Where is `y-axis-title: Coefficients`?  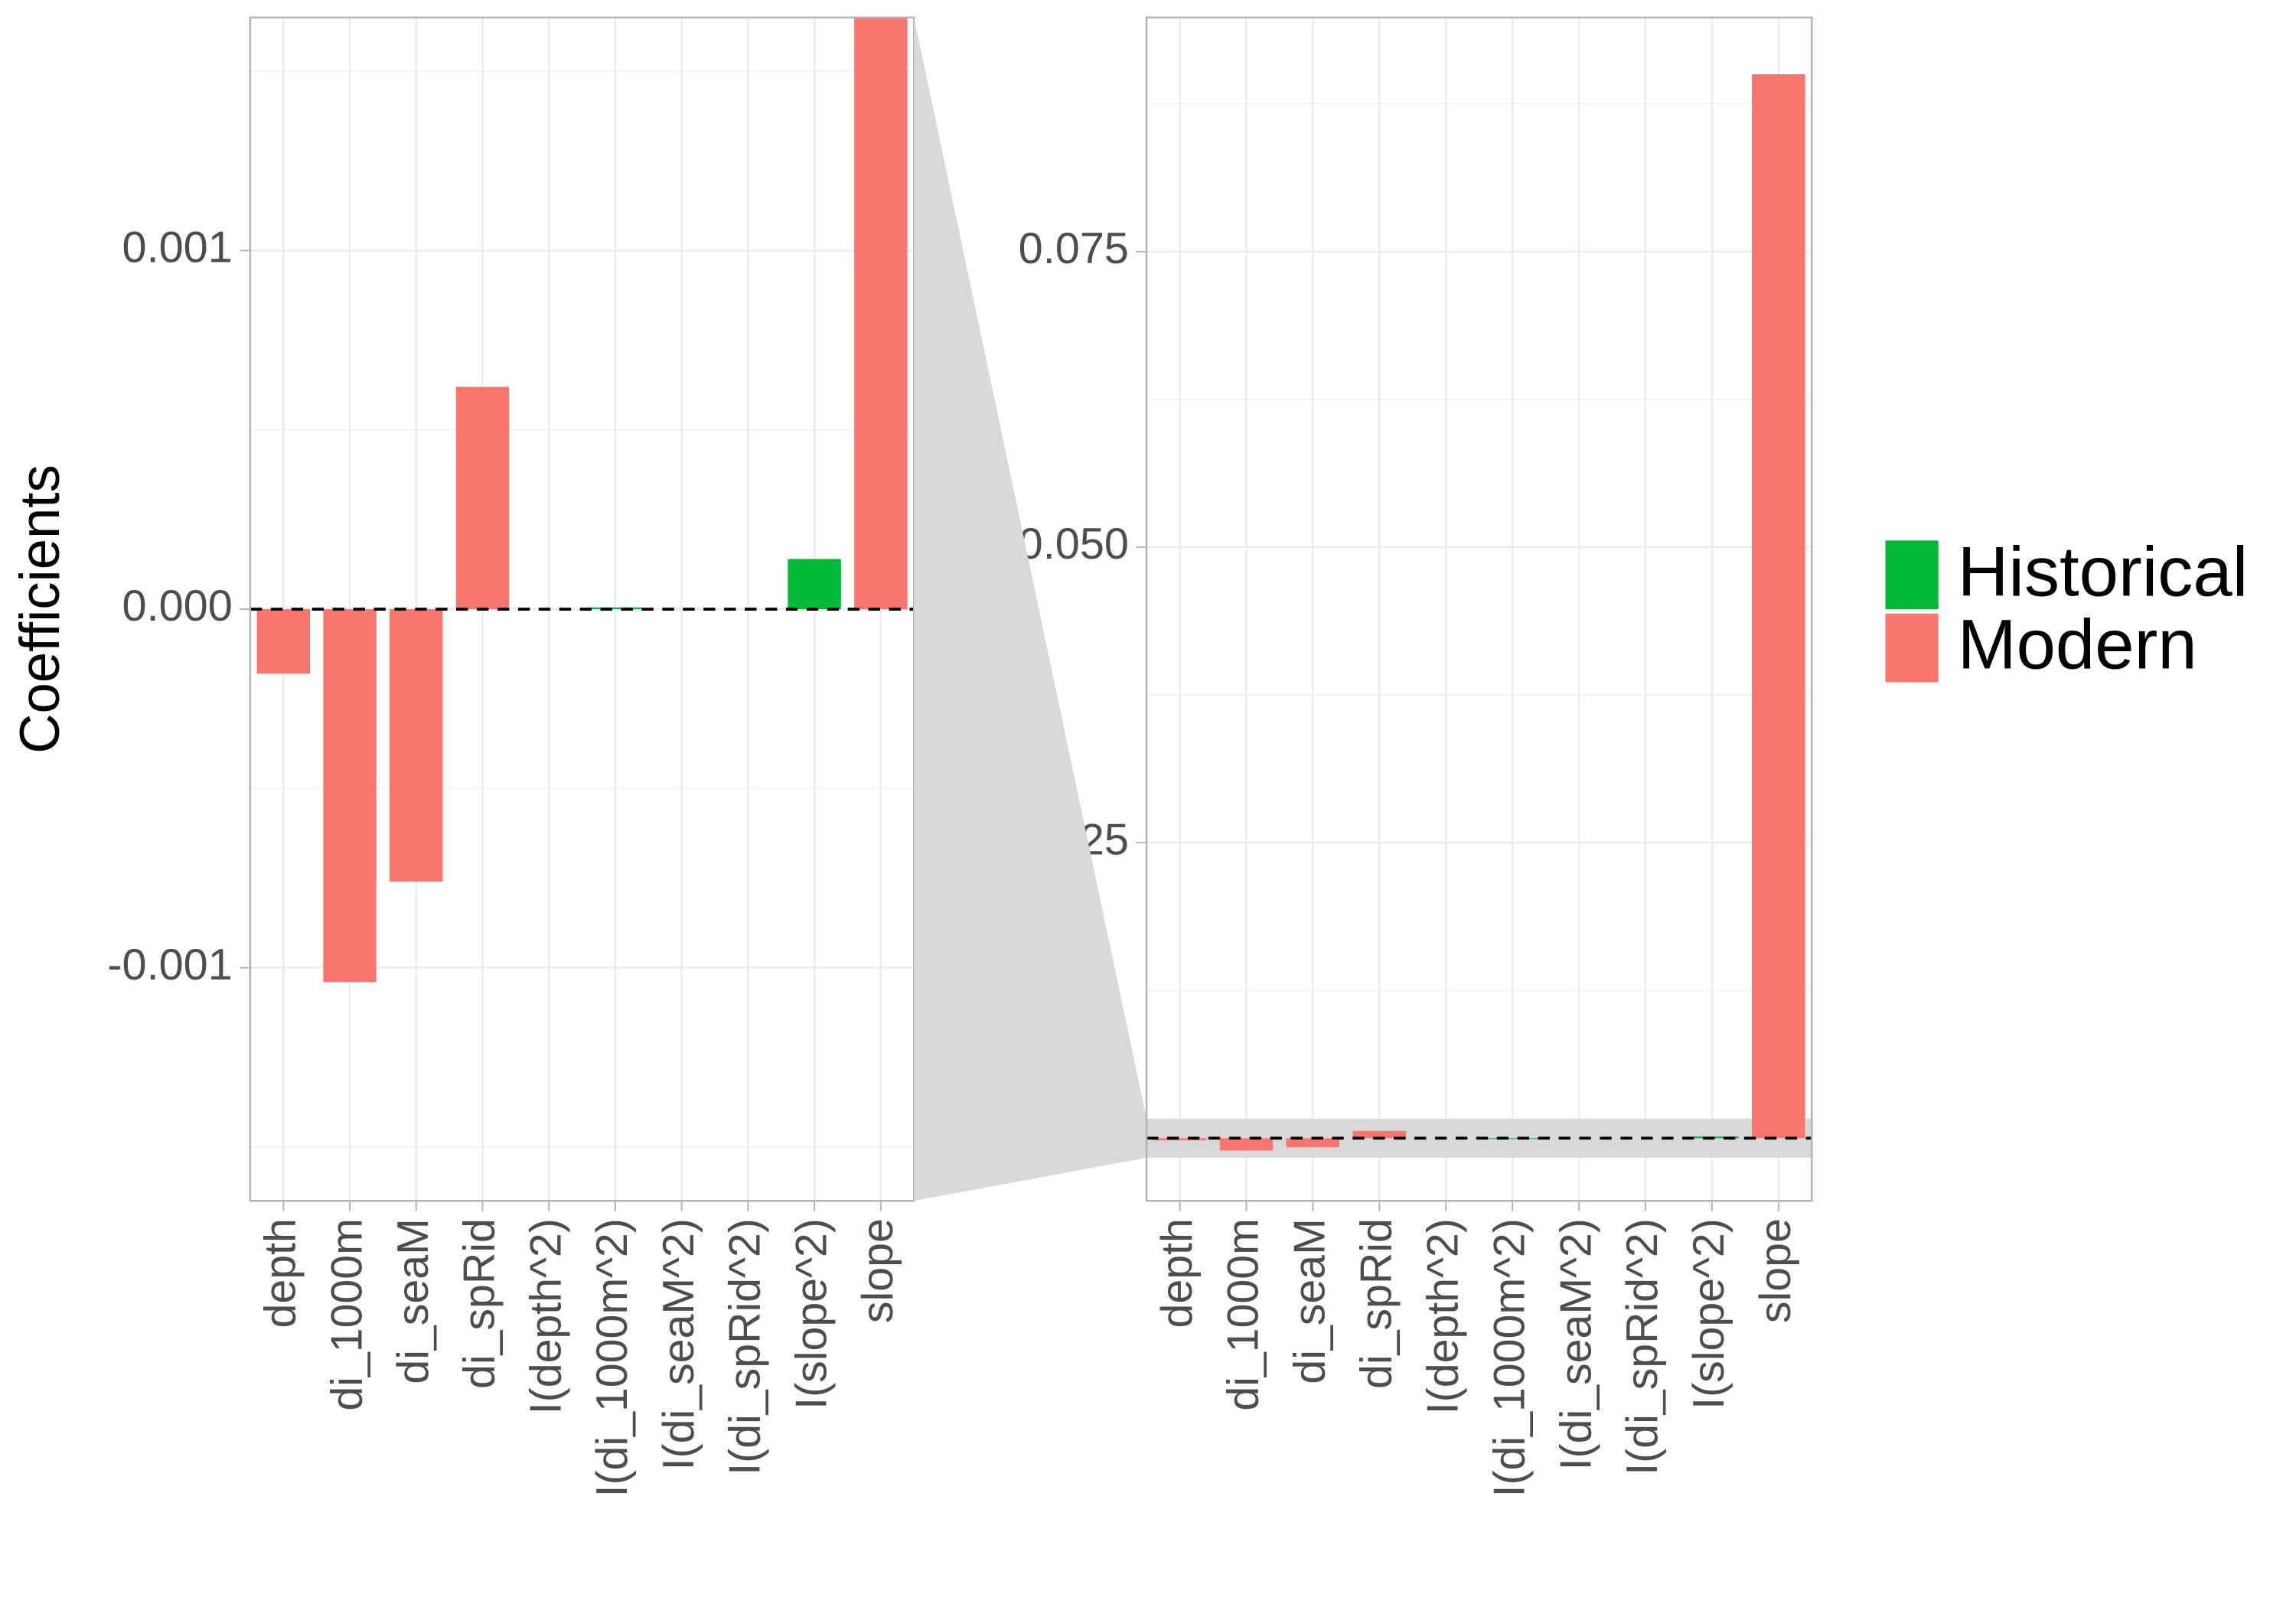
y-axis-title: Coefficients is located at coordinates (40, 609).